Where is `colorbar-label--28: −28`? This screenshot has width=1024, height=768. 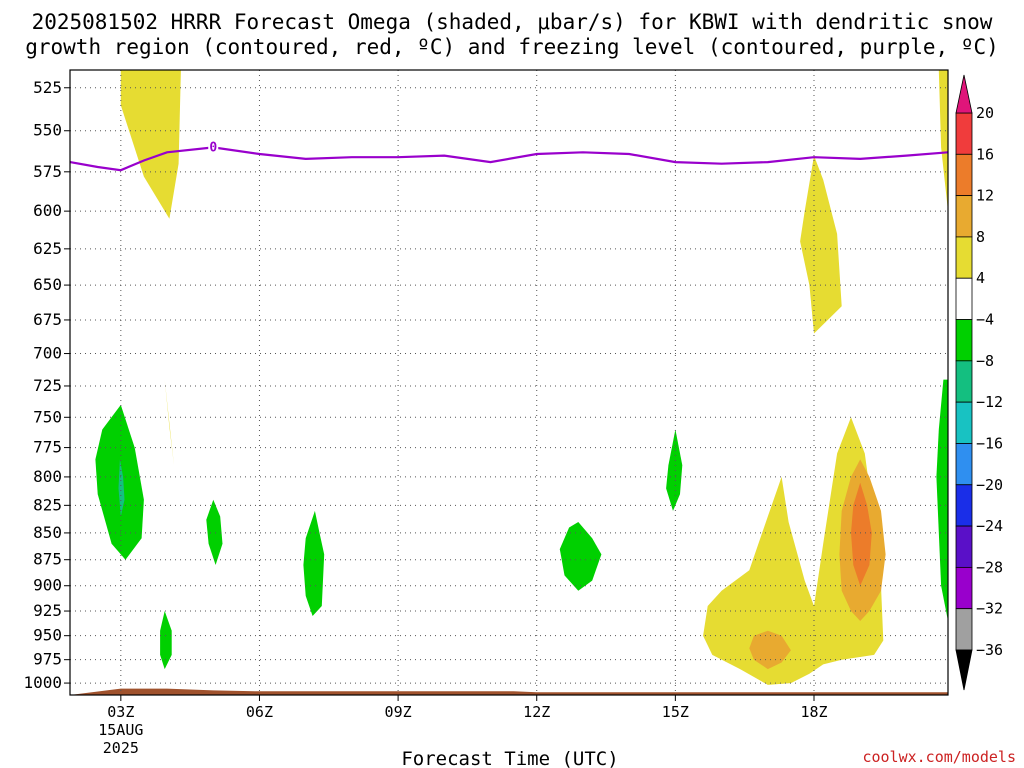
colorbar-label--28: −28 is located at coordinates (989, 567).